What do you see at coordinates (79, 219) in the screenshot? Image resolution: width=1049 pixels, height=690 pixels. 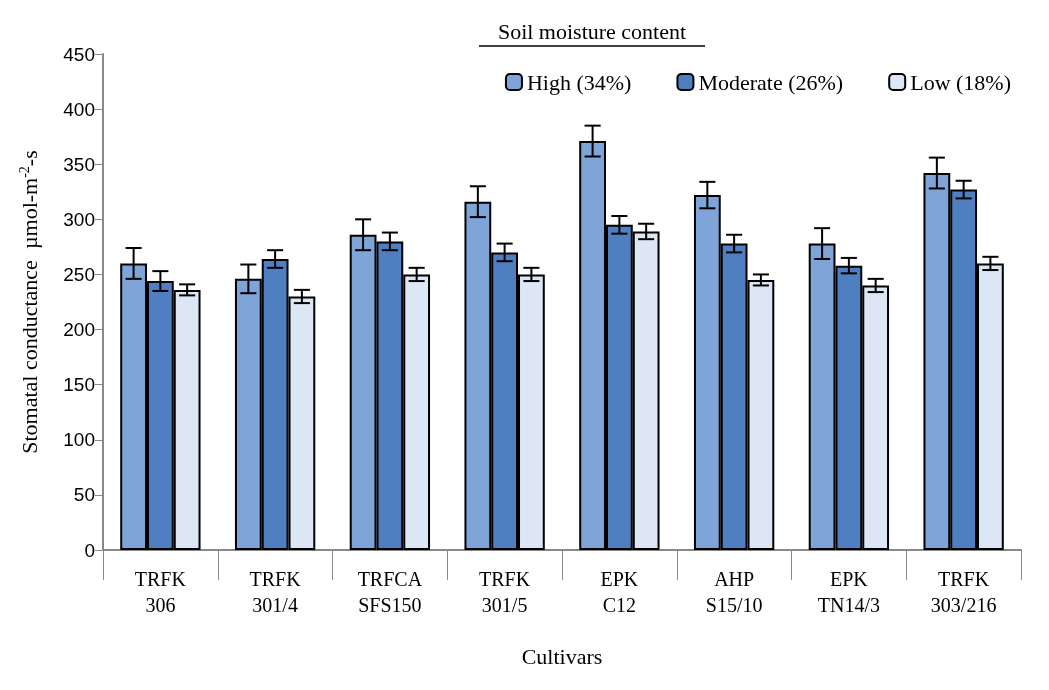 I see `y-tick-label: 300` at bounding box center [79, 219].